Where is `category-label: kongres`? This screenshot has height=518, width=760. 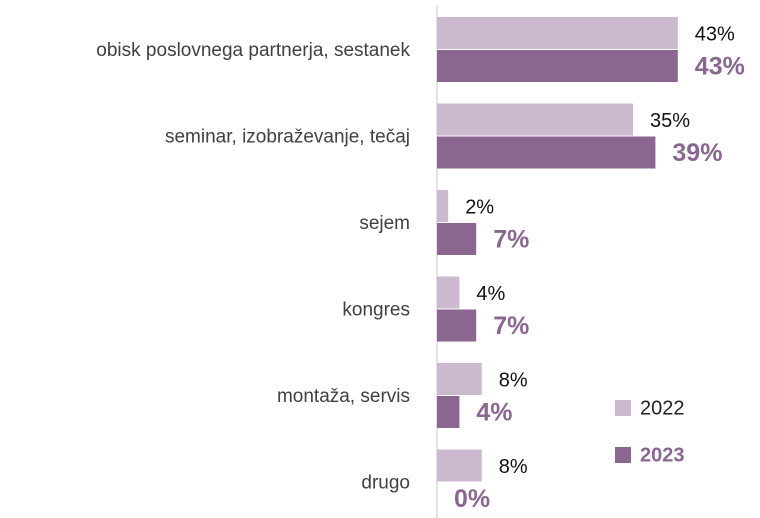 category-label: kongres is located at coordinates (376, 310).